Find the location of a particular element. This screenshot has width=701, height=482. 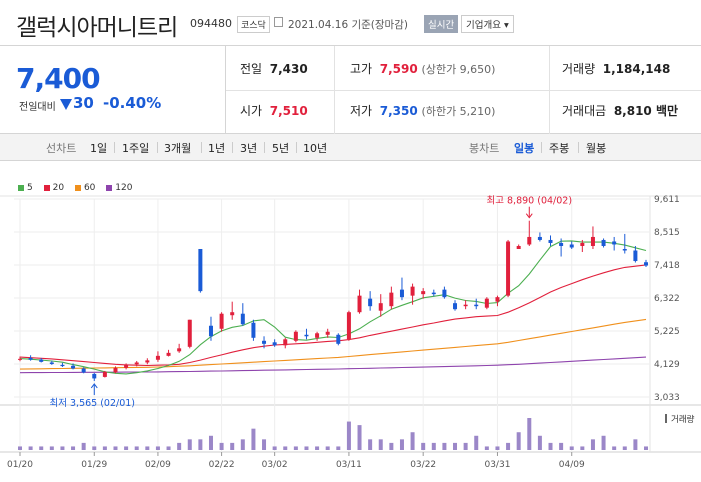

tab-3month: 3개월 is located at coordinates (178, 148).